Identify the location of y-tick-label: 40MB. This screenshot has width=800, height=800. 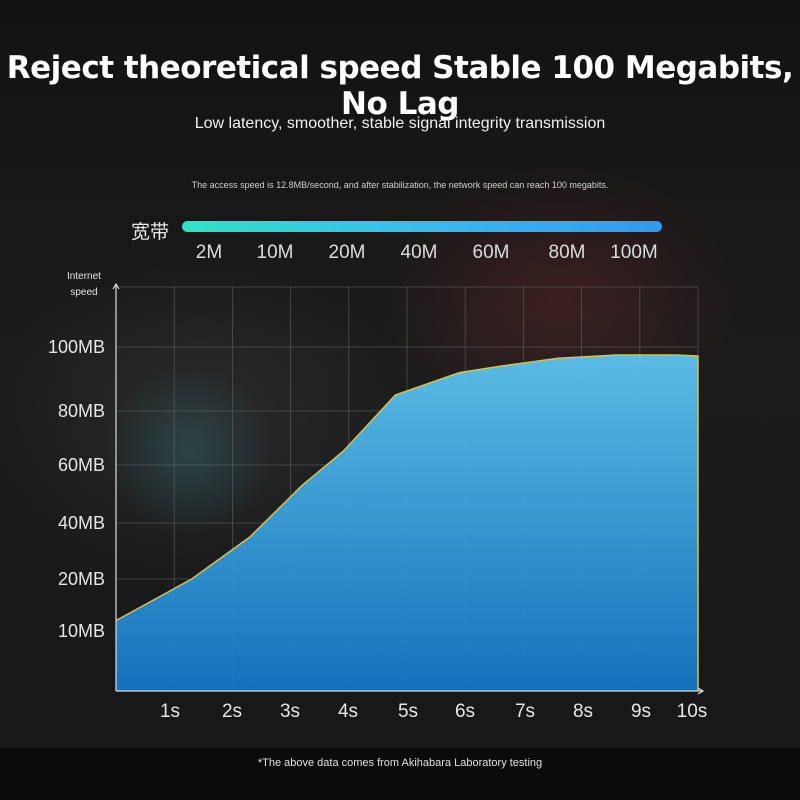
(81, 523).